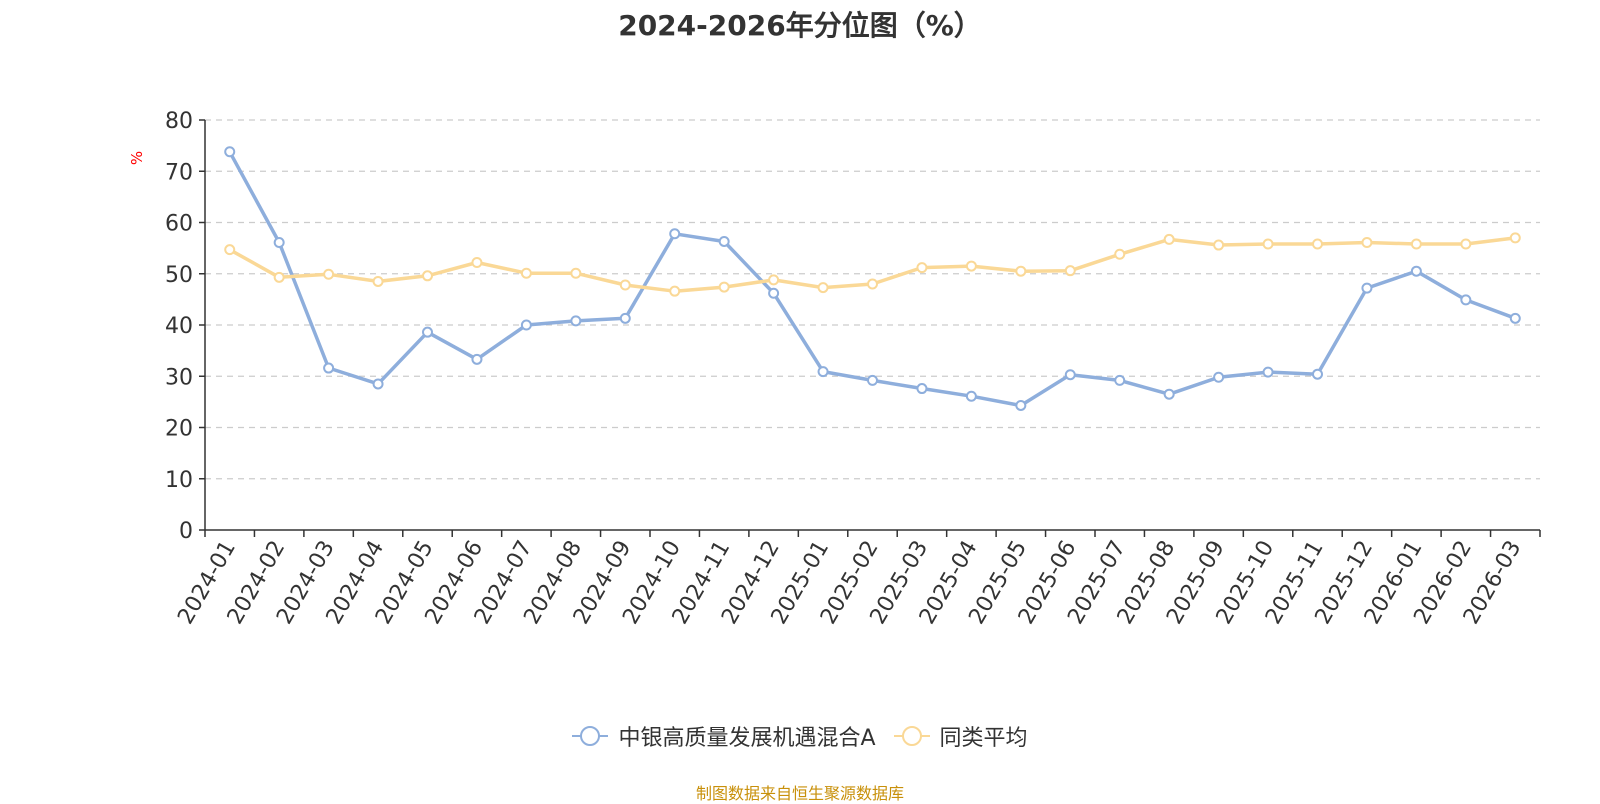 Image resolution: width=1600 pixels, height=804 pixels. Describe the element at coordinates (179, 326) in the screenshot. I see `y-tick-label: 40` at that location.